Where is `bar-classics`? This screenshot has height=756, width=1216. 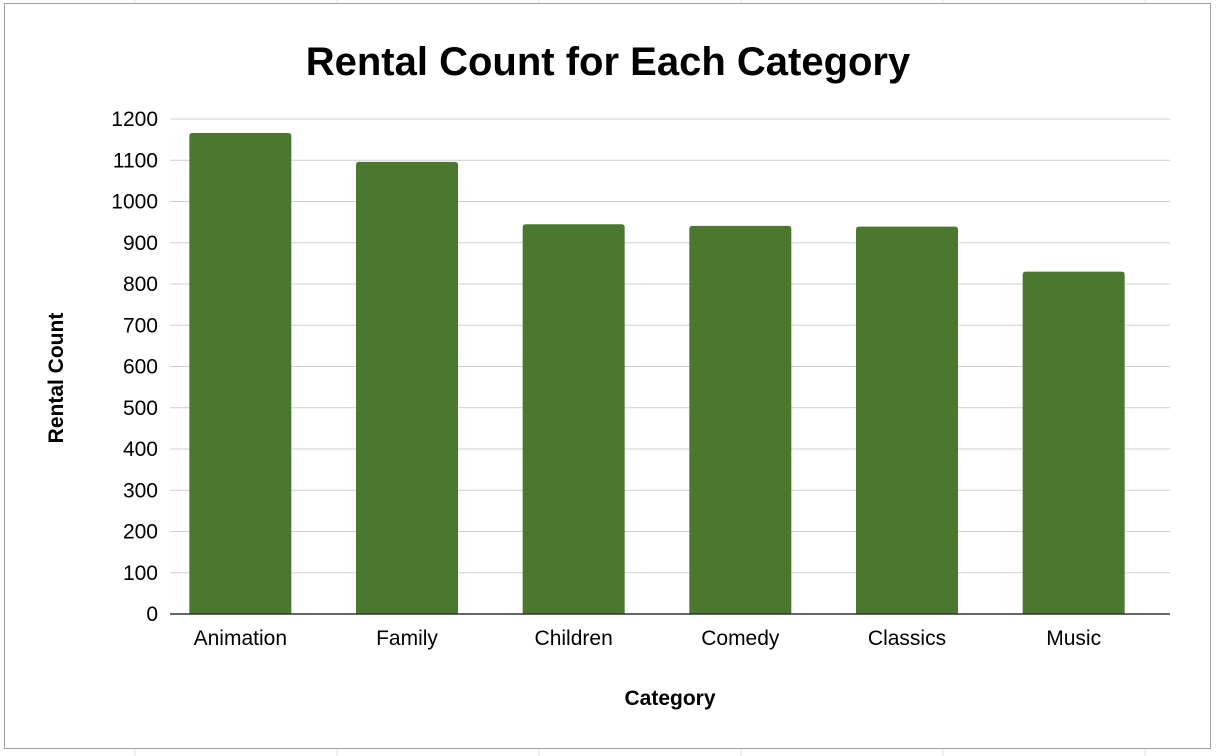
bar-classics is located at coordinates (907, 420).